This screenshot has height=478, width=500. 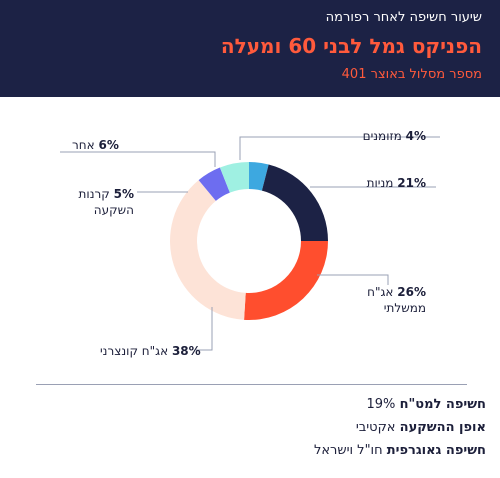 What do you see at coordinates (256, 450) in the screenshot?
I see `info-geo: חשיפה גאוגרפית חו"ל וישראל` at bounding box center [256, 450].